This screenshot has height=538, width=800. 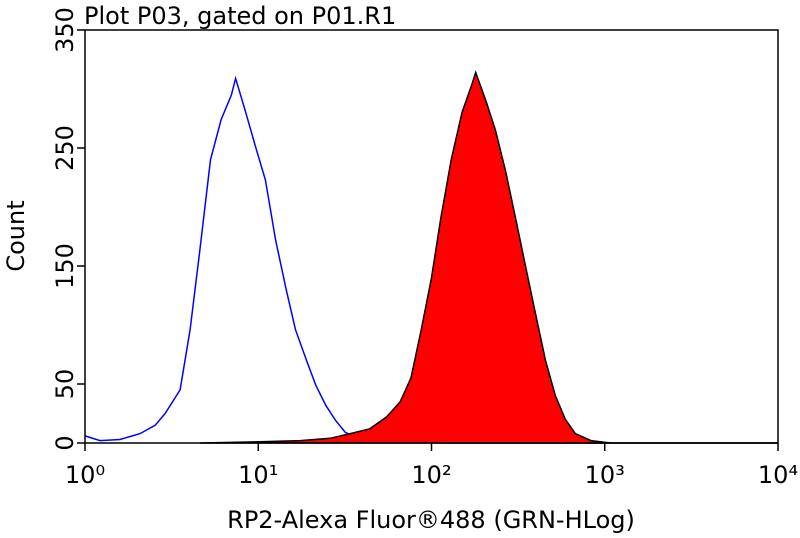 What do you see at coordinates (65, 30) in the screenshot?
I see `y-tick-label: 350` at bounding box center [65, 30].